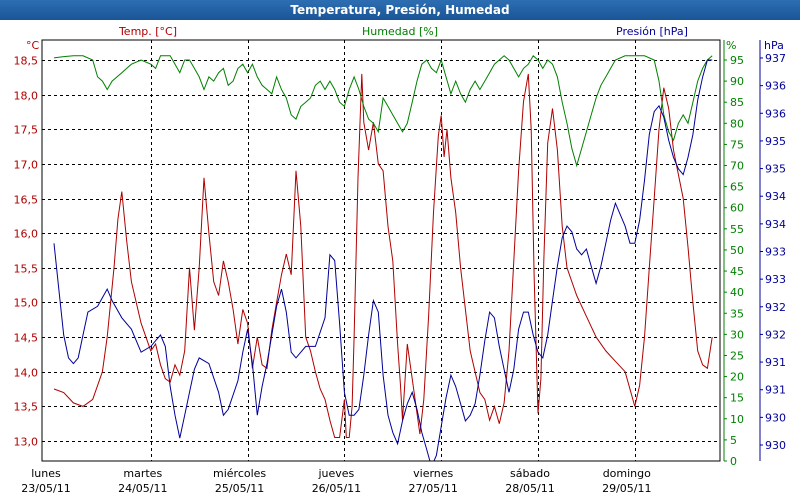 Image resolution: width=800 pixels, height=500 pixels. Describe the element at coordinates (26, 96) in the screenshot. I see `temp-tick-label: 18,0` at that location.